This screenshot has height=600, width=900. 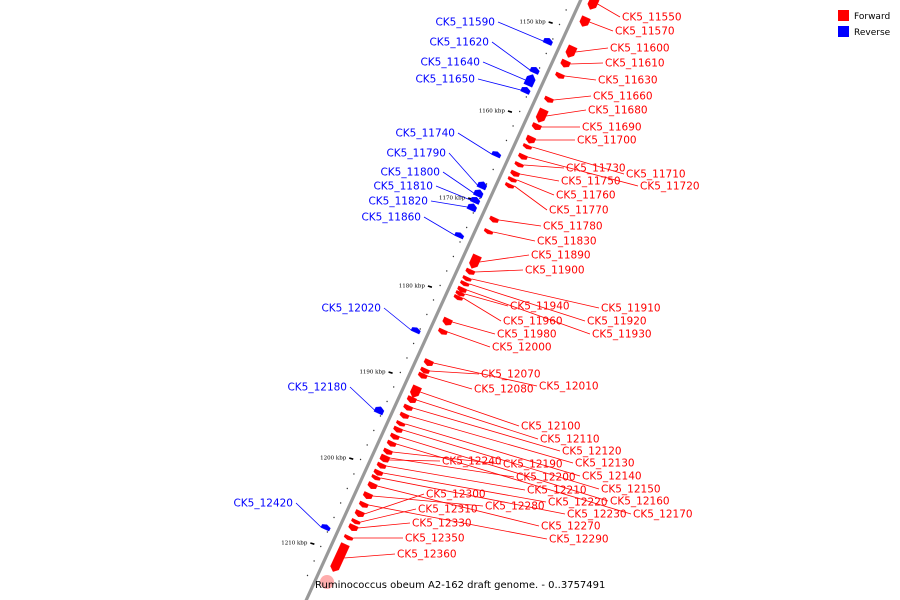 What do you see at coordinates (872, 33) in the screenshot?
I see `legend-reverse-label: Reverse` at bounding box center [872, 33].